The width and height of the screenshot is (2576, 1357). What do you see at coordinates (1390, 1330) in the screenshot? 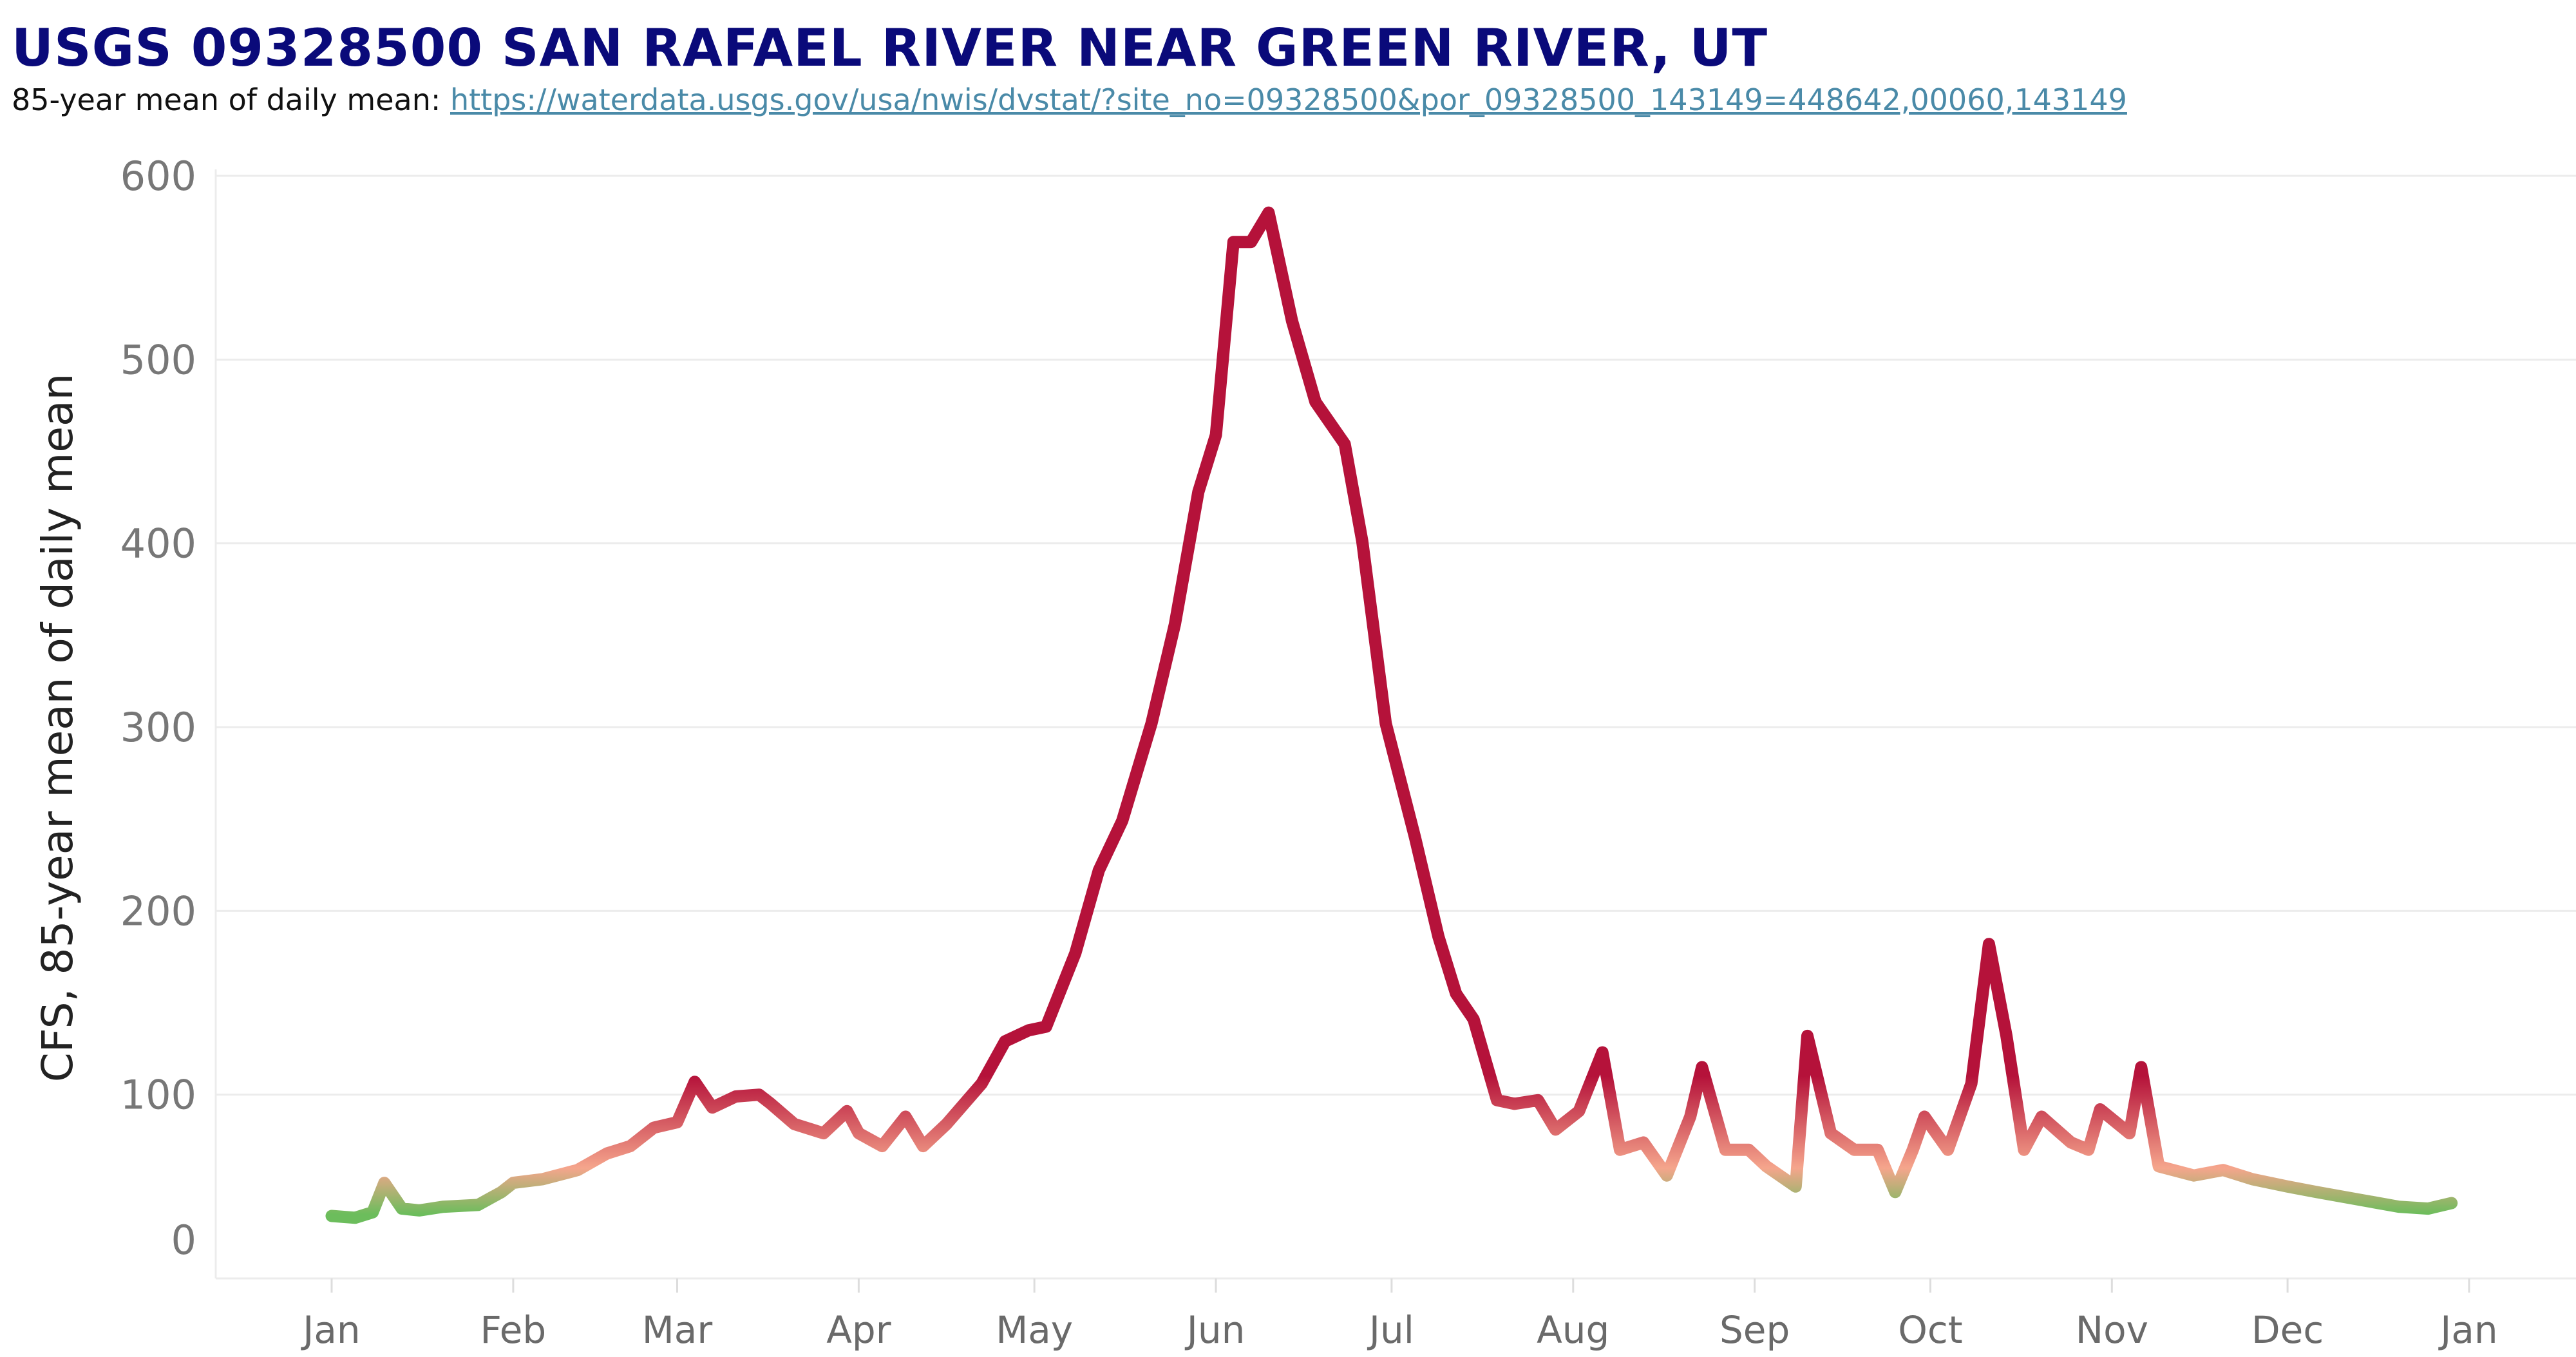
I see `x-tick-label: Jul` at bounding box center [1390, 1330].